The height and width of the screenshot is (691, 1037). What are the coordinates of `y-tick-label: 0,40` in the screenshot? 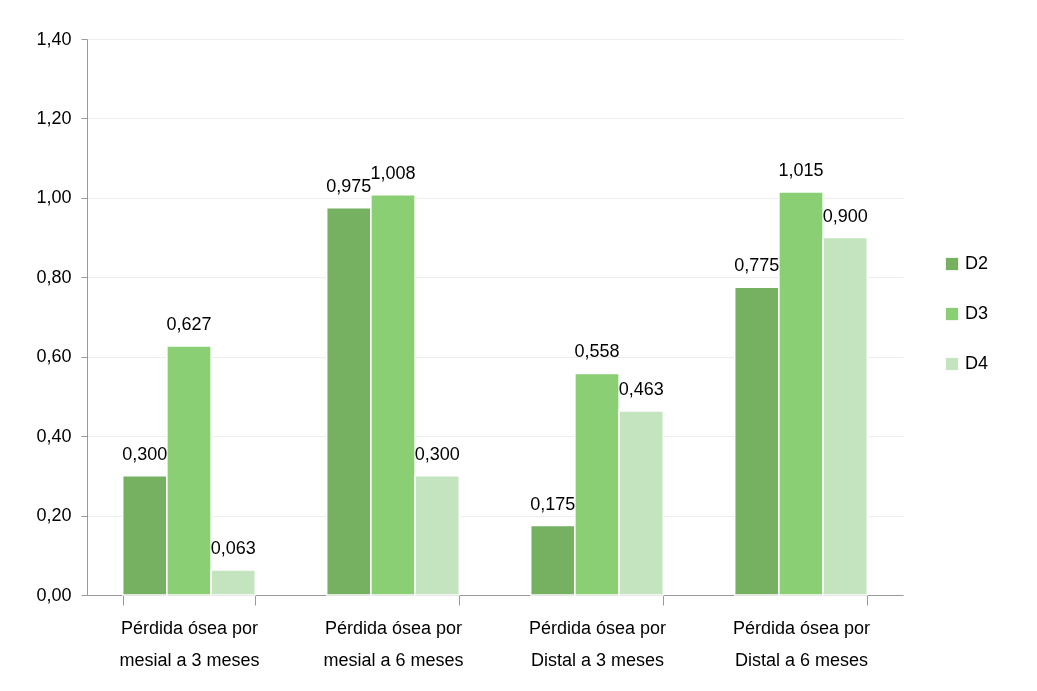 It's located at (54, 435).